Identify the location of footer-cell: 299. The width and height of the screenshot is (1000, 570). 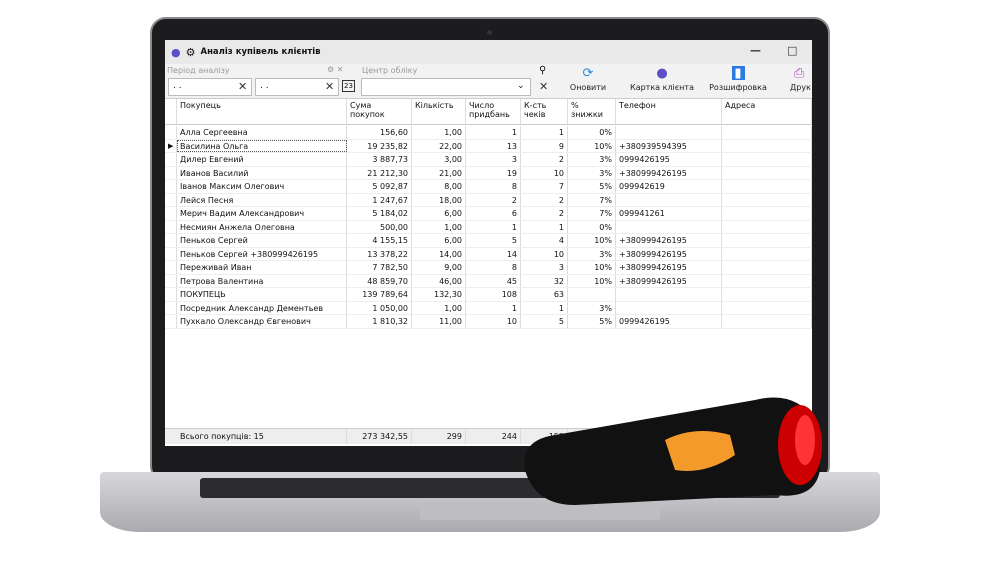
(439, 436).